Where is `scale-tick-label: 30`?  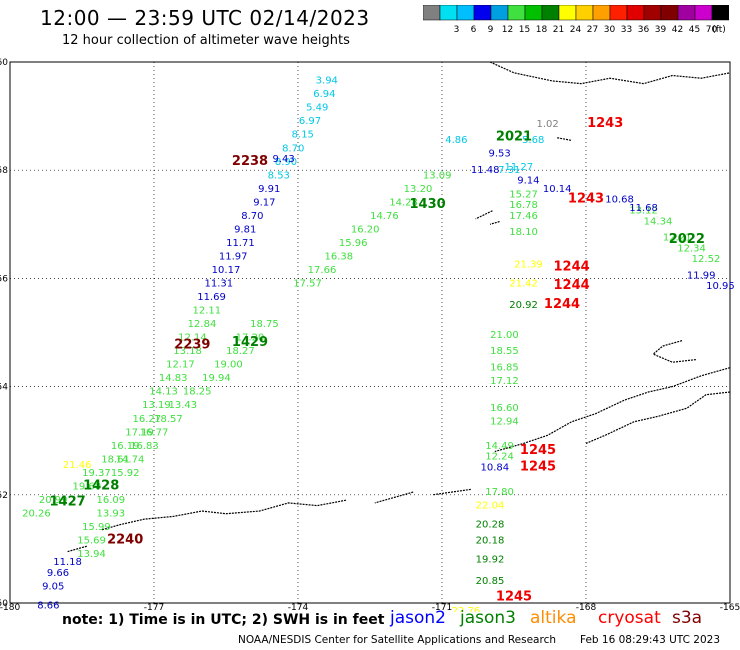 scale-tick-label: 30 is located at coordinates (610, 30).